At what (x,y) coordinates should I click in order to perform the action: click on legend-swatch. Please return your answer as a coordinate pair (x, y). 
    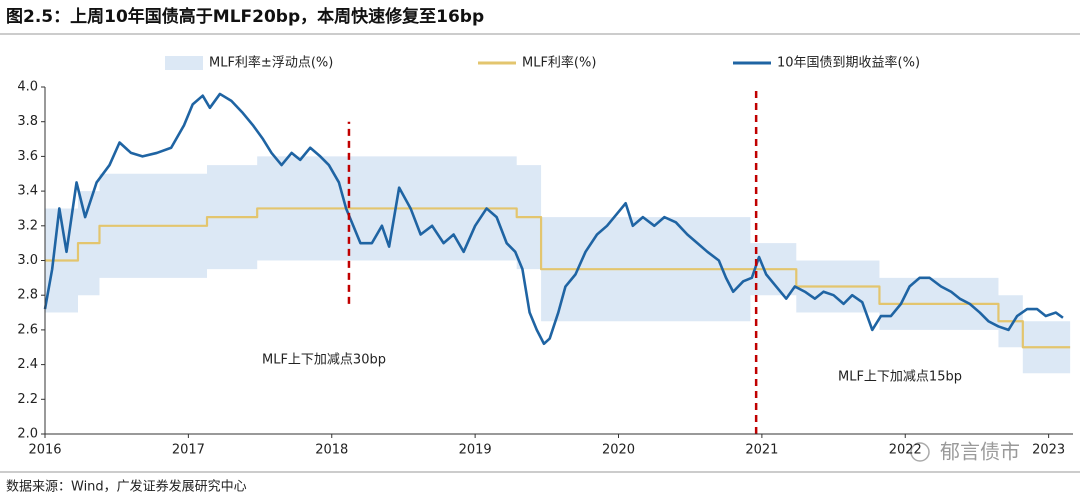
    Looking at the image, I should click on (184, 63).